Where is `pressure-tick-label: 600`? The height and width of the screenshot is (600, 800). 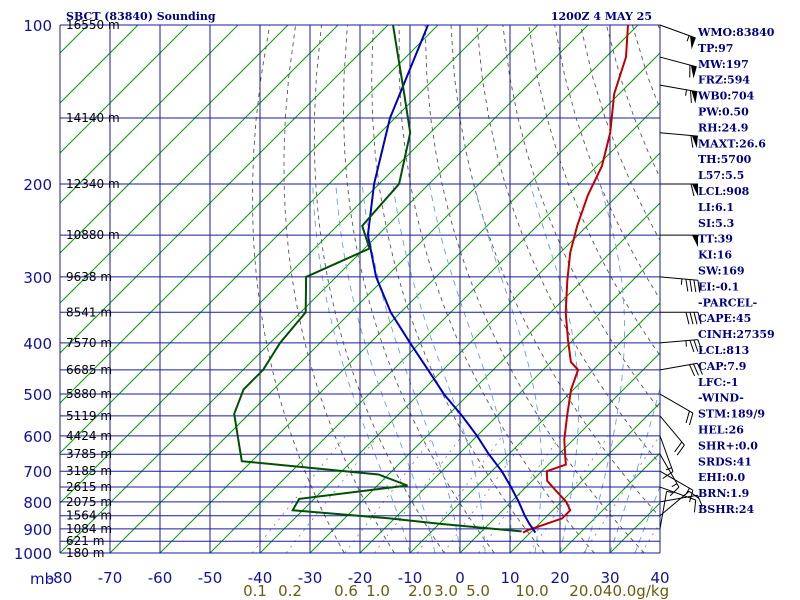 pressure-tick-label: 600 is located at coordinates (37, 437).